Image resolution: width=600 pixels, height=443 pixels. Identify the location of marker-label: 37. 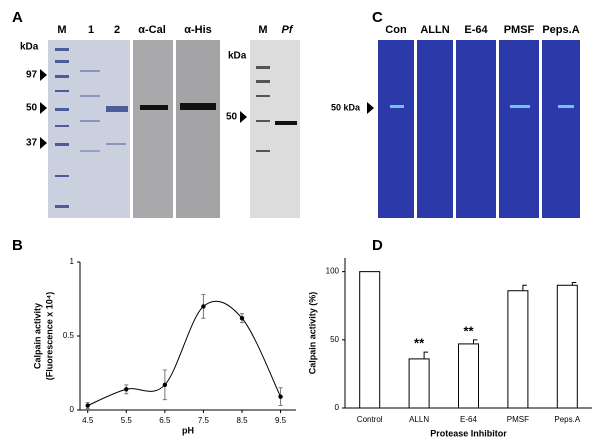
(32, 143).